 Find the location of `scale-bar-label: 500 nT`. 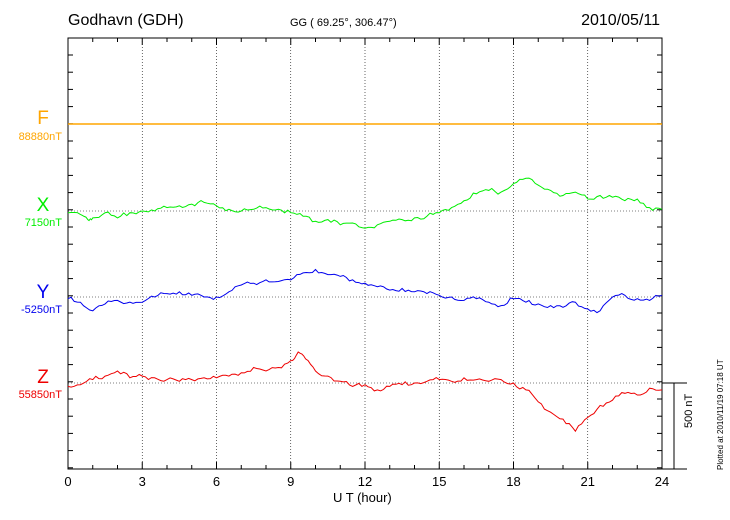

scale-bar-label: 500 nT is located at coordinates (689, 410).